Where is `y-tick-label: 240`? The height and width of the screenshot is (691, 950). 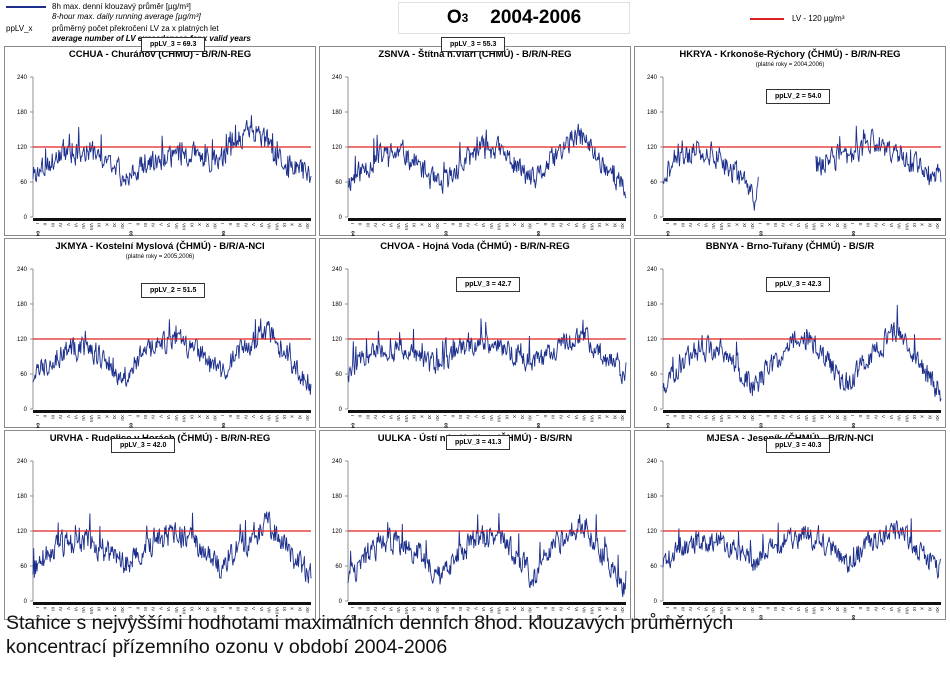 y-tick-label: 240 is located at coordinates (337, 78).